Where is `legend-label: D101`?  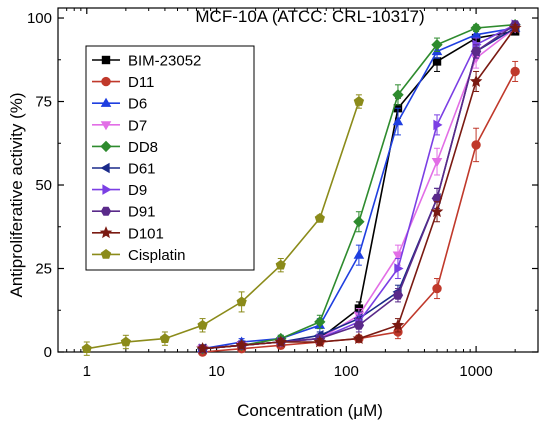
legend-label: D101 is located at coordinates (146, 233).